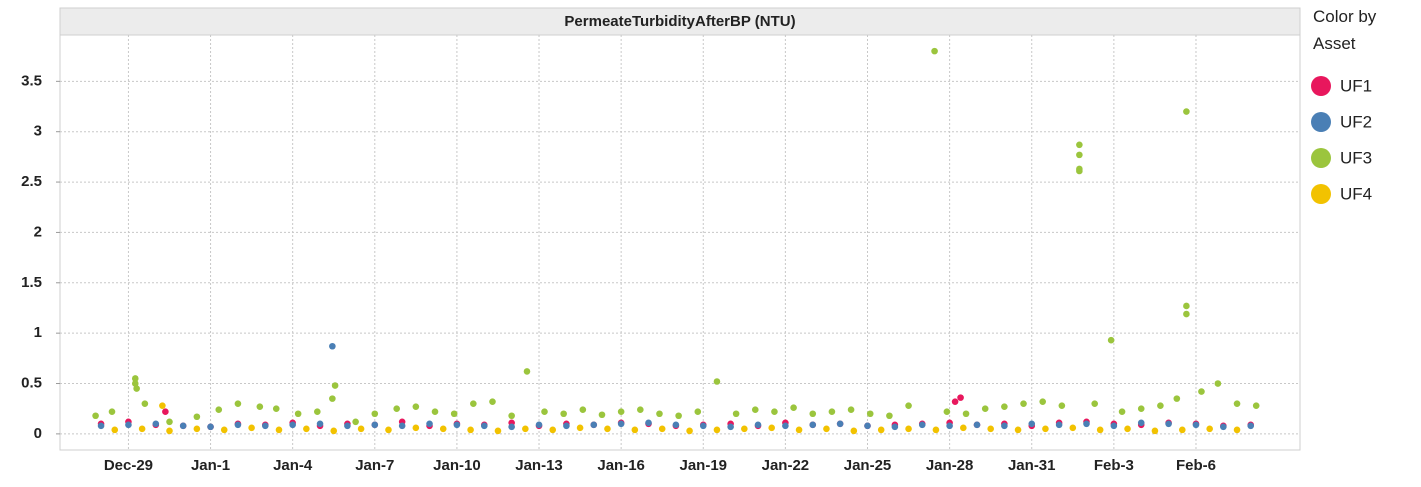 This screenshot has height=487, width=1421. Describe the element at coordinates (374, 465) in the screenshot. I see `x-tick-label: Jan-7` at that location.